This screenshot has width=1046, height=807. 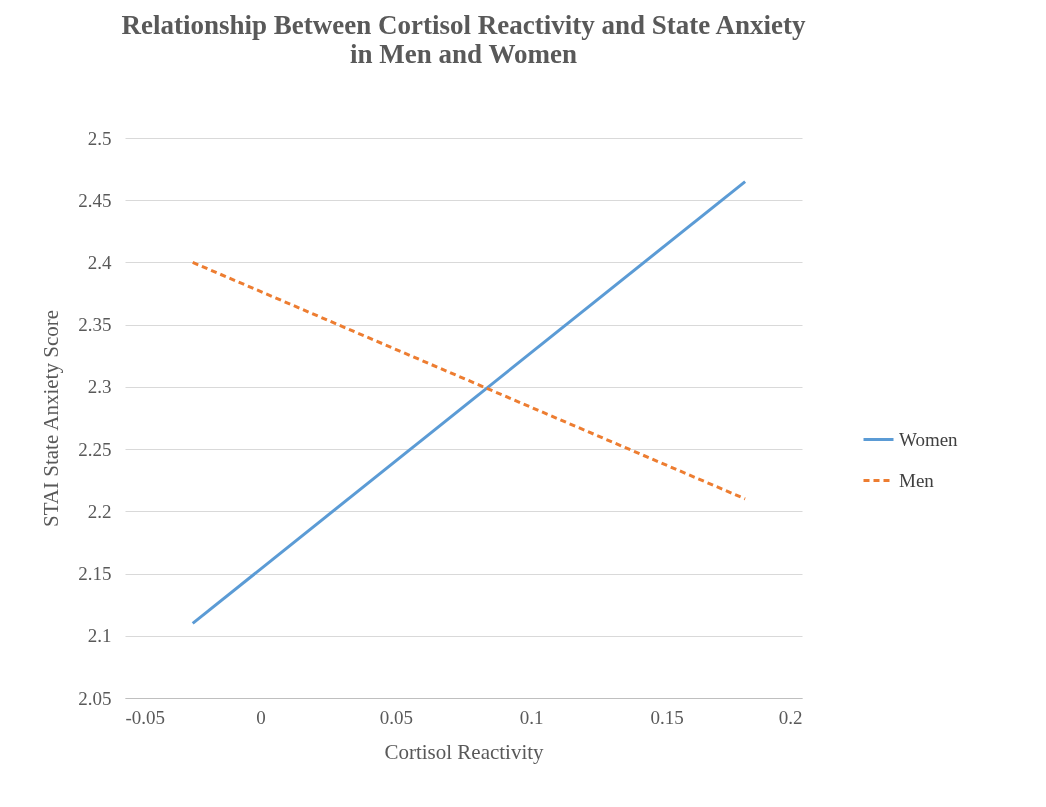 I want to click on chart-title: Relationship Between Cortisol Reactivity and State Anxiety in Men and Women, so click(x=463, y=39).